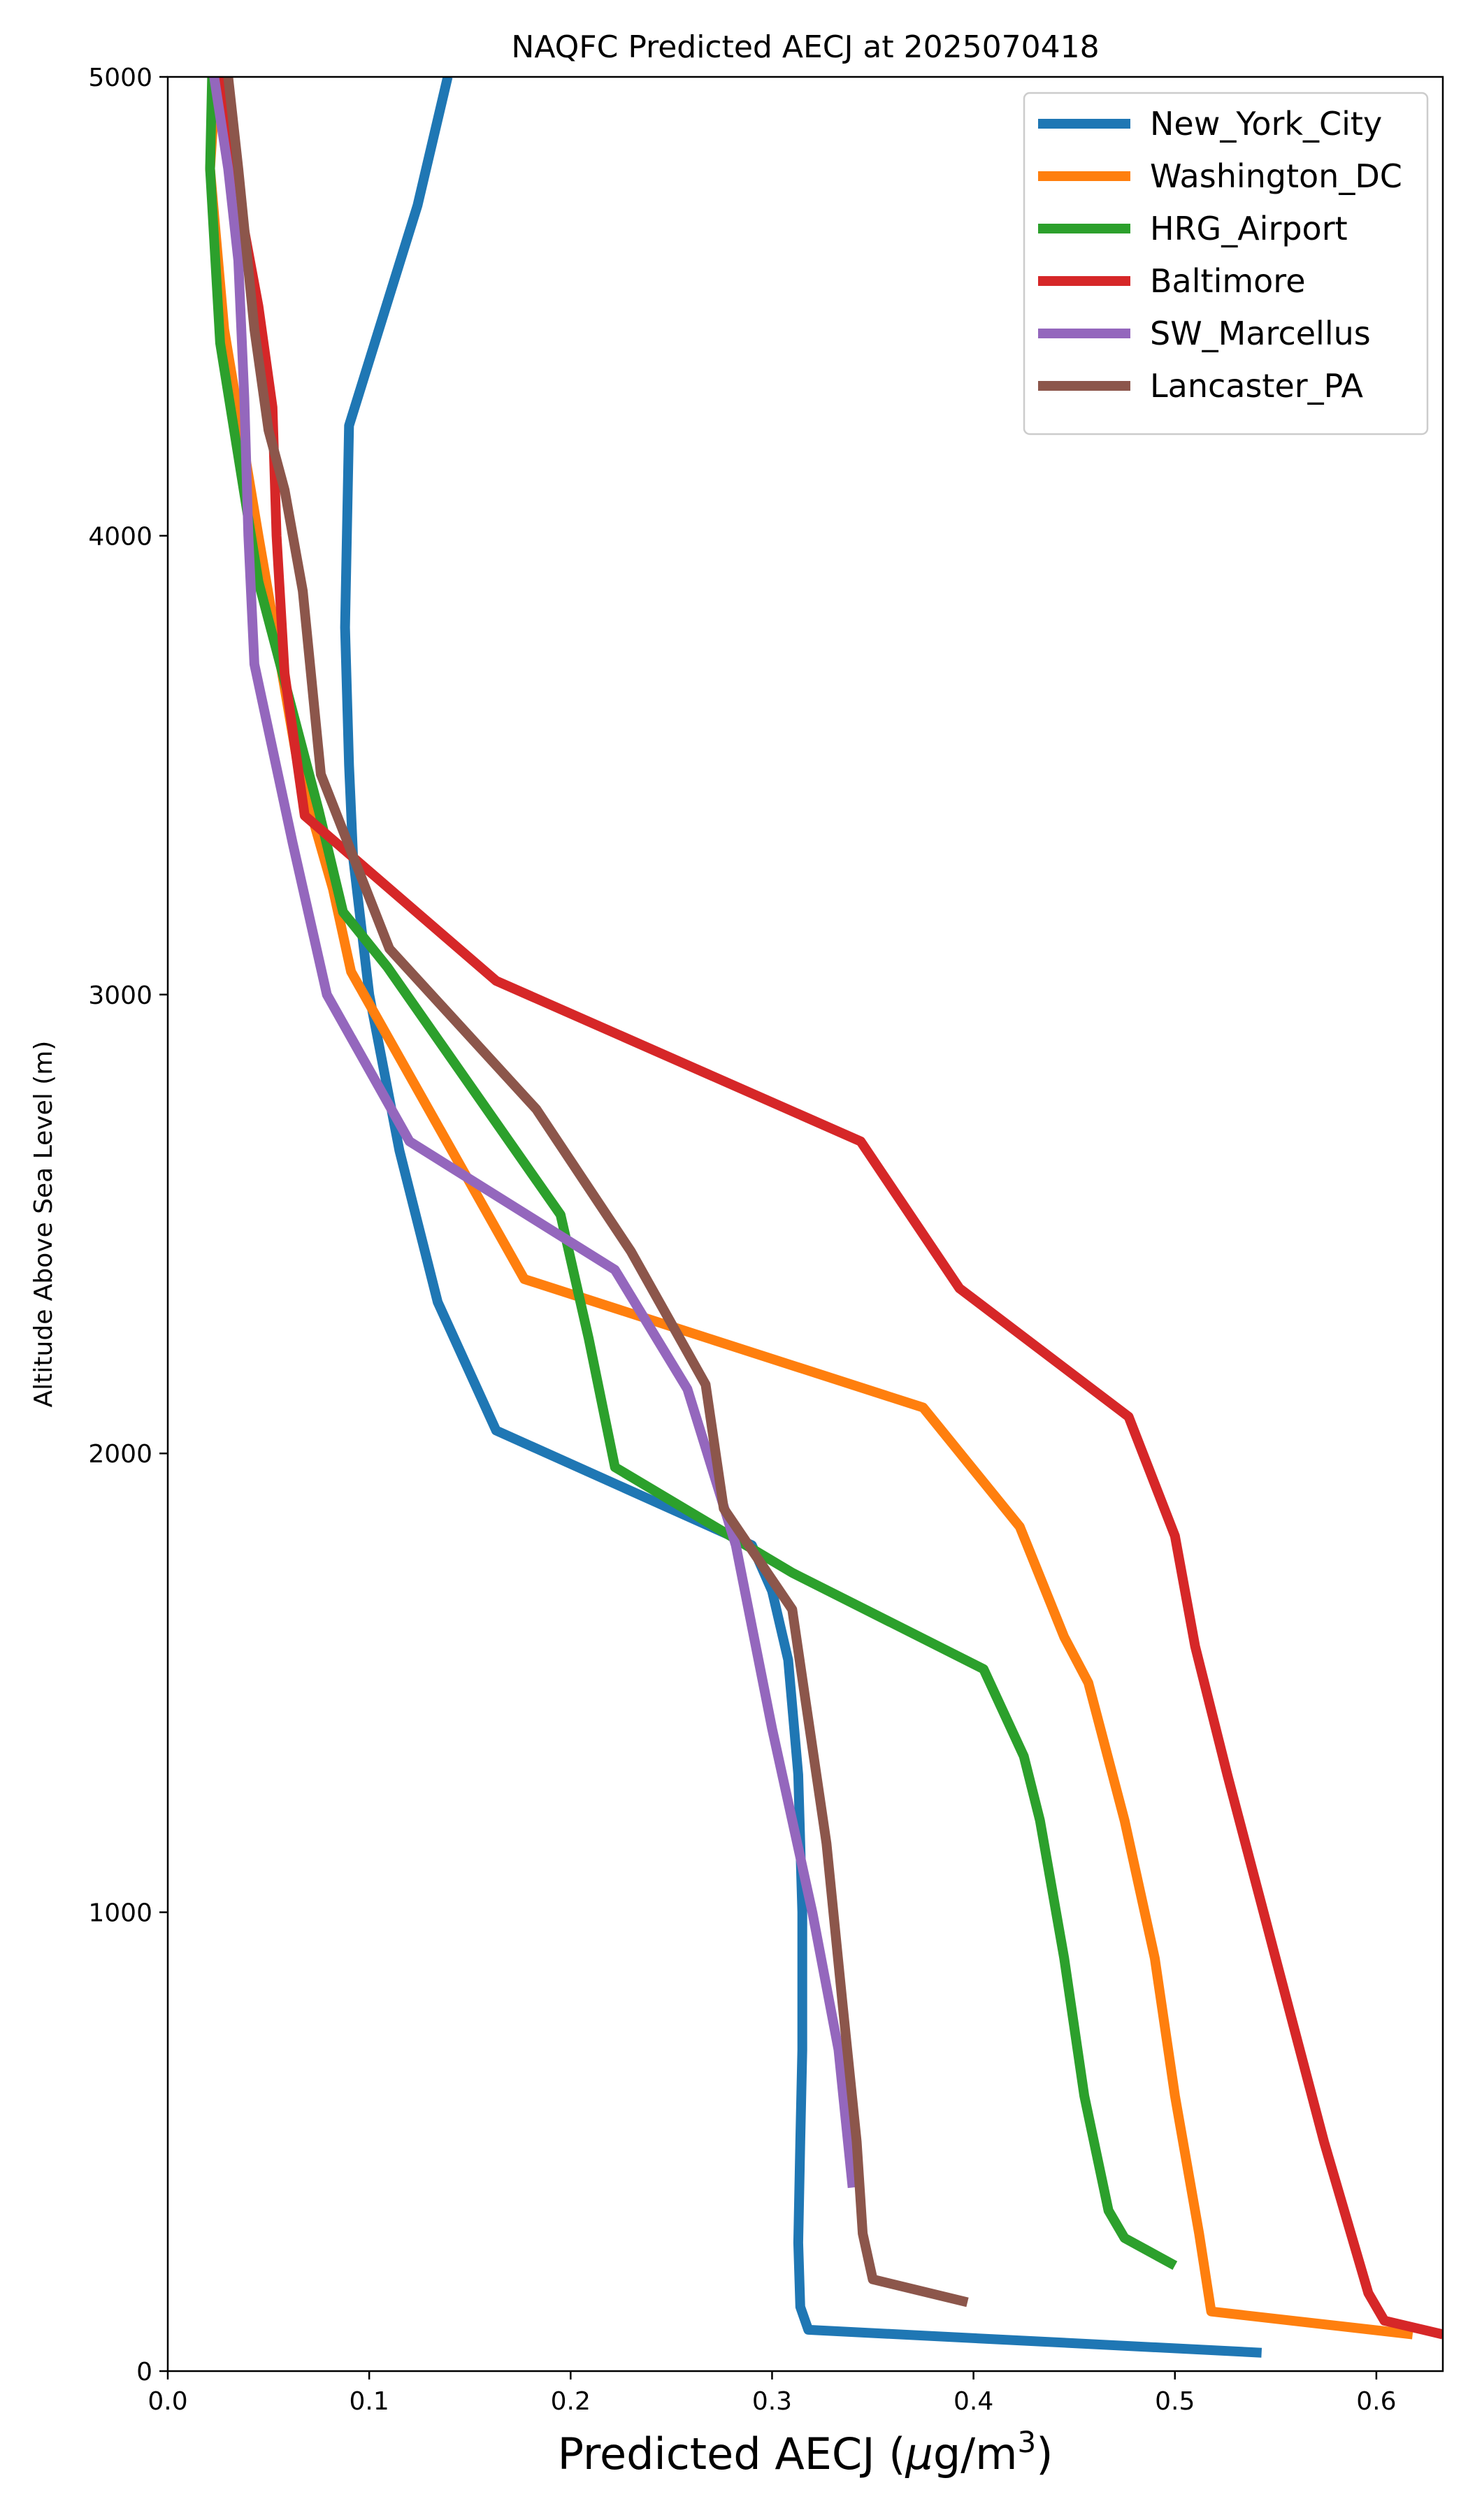  What do you see at coordinates (919, 2453) in the screenshot?
I see `x-axis-label-mu: μ` at bounding box center [919, 2453].